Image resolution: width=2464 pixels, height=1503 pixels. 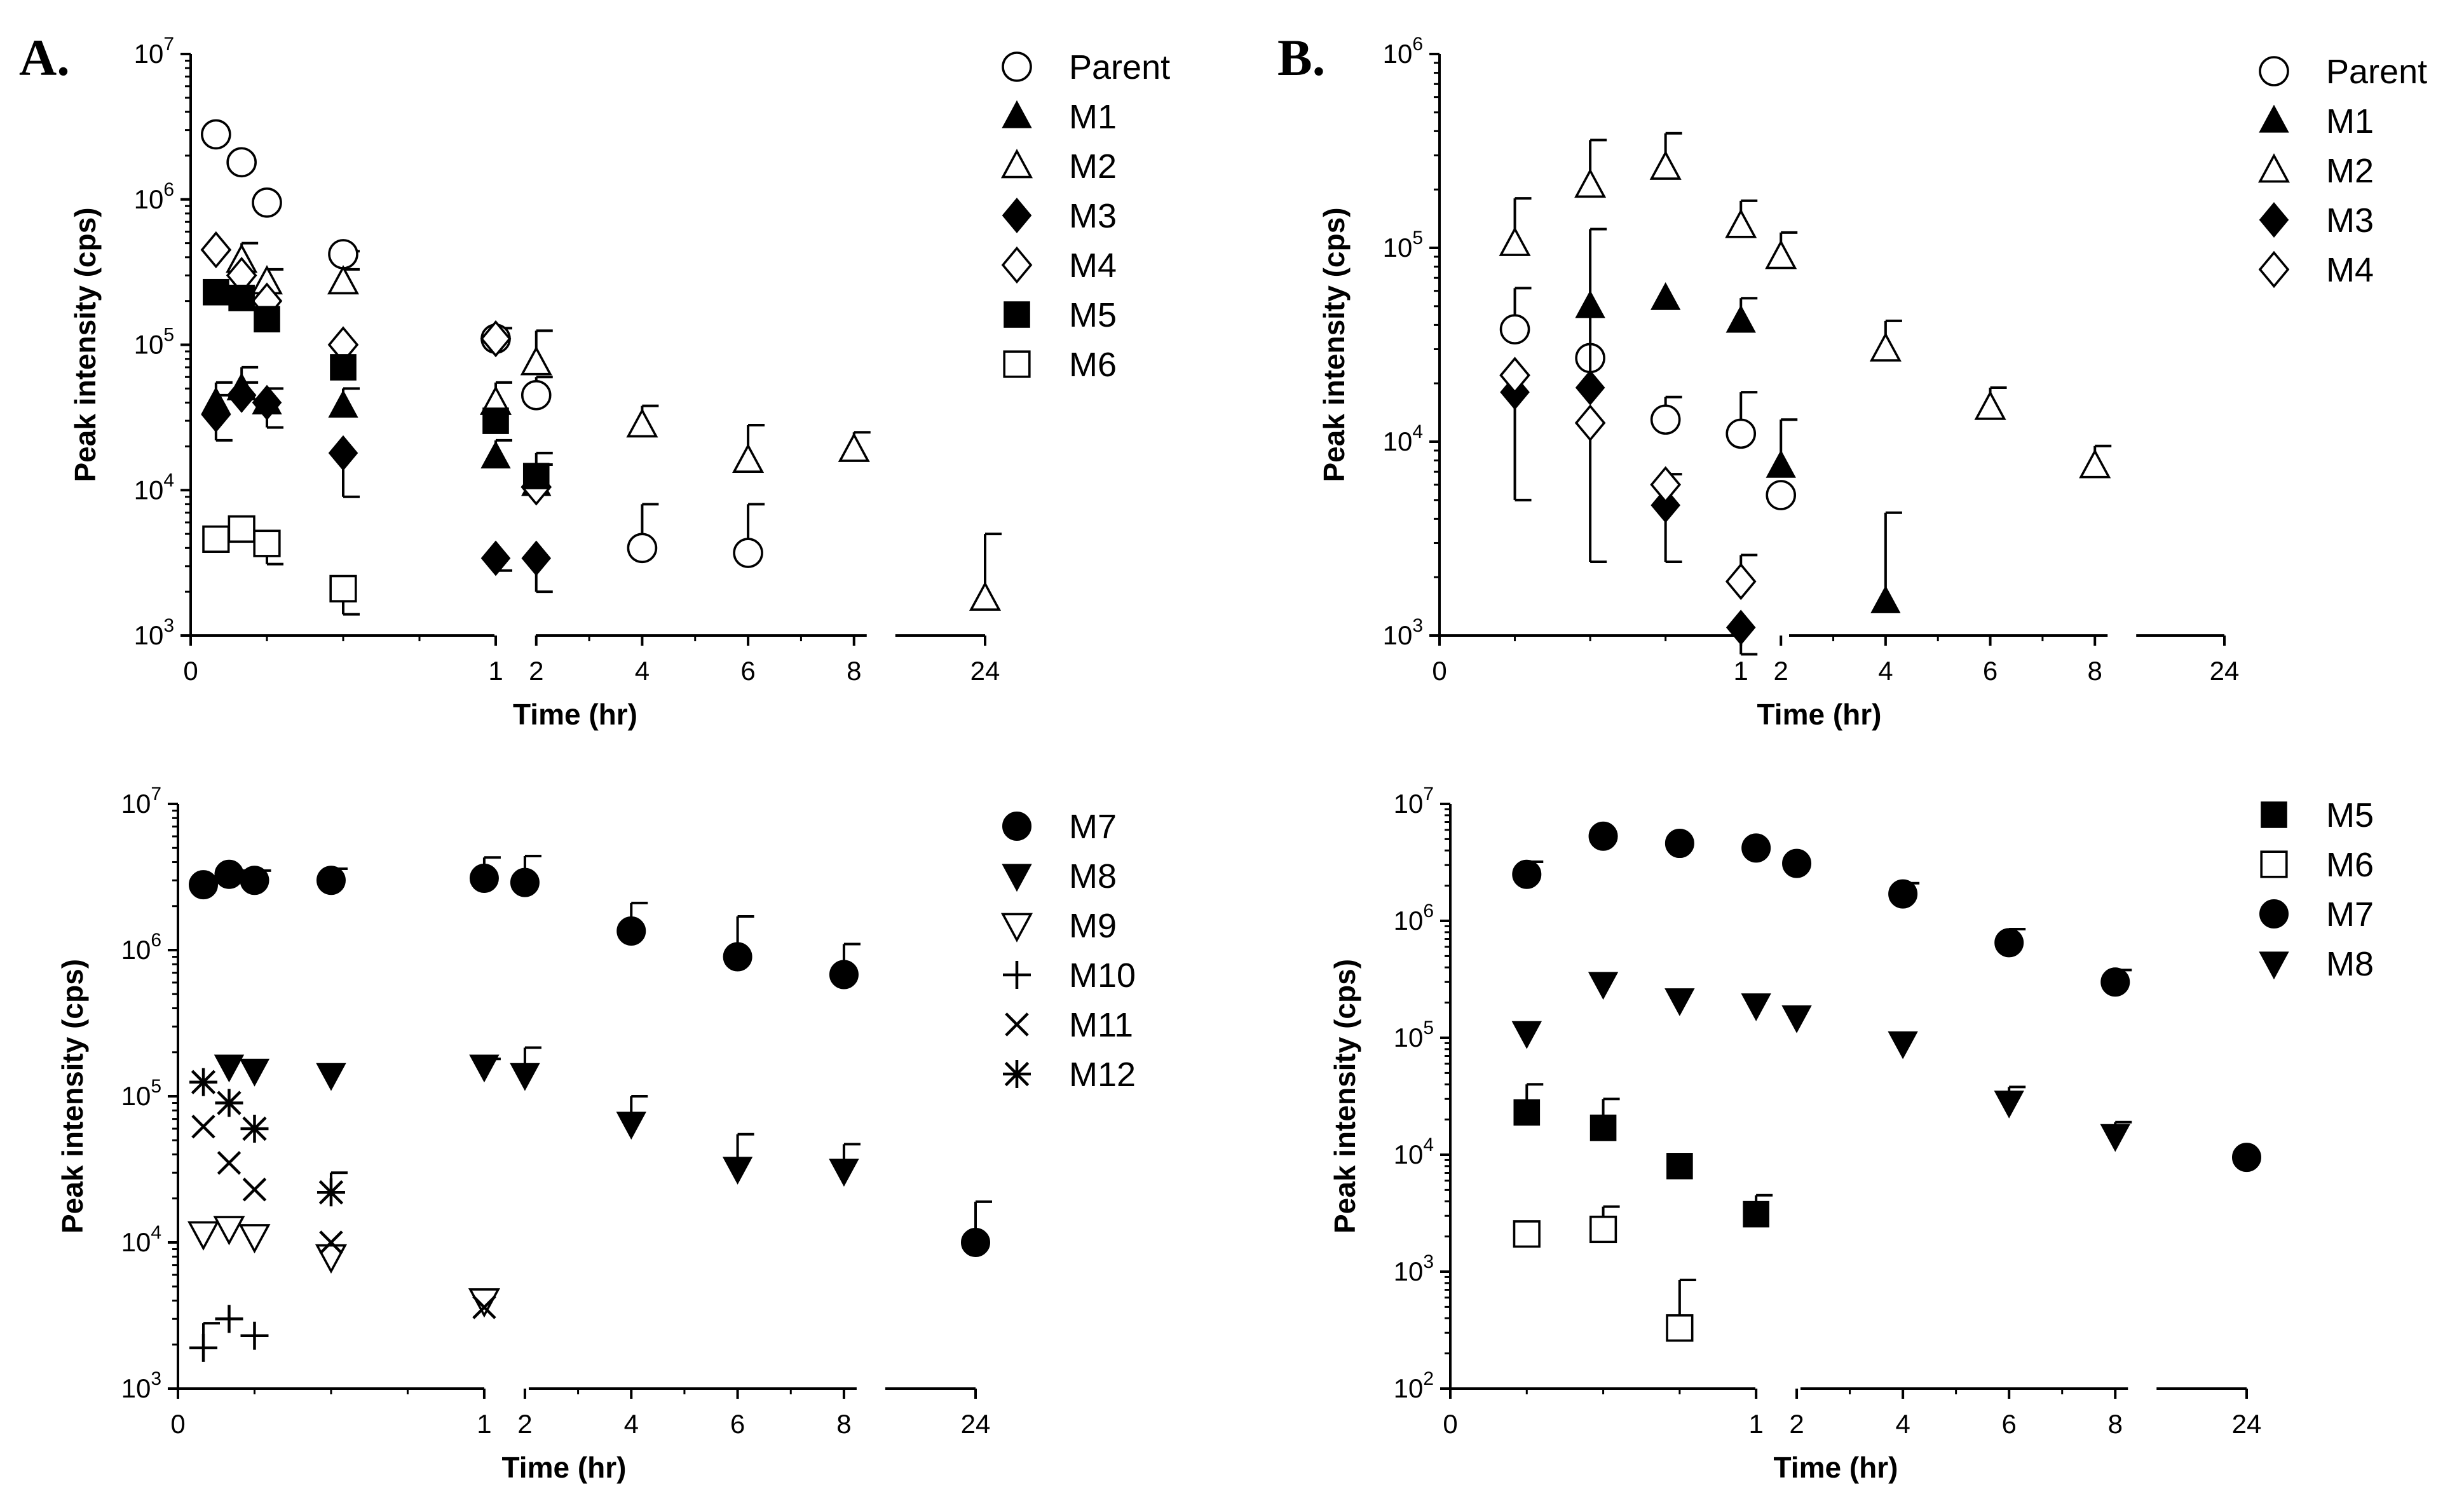 I want to click on series-M7, so click(x=1886, y=997).